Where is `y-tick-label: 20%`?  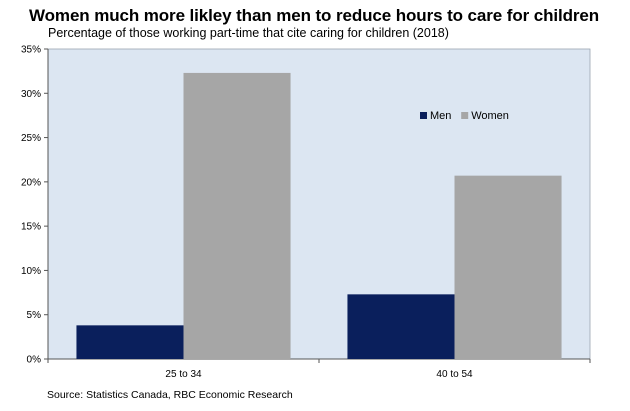
y-tick-label: 20% is located at coordinates (31, 182).